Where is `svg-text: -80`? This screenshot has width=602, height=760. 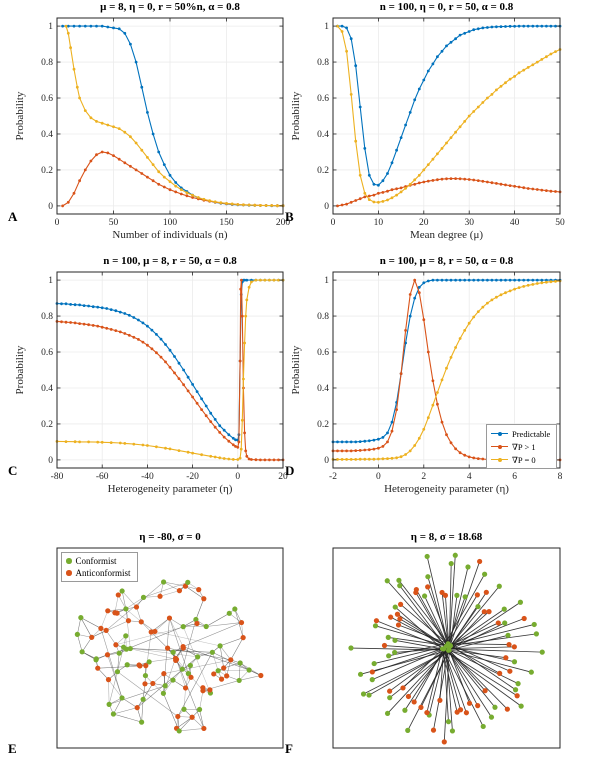 svg-text: -80 is located at coordinates (57, 477).